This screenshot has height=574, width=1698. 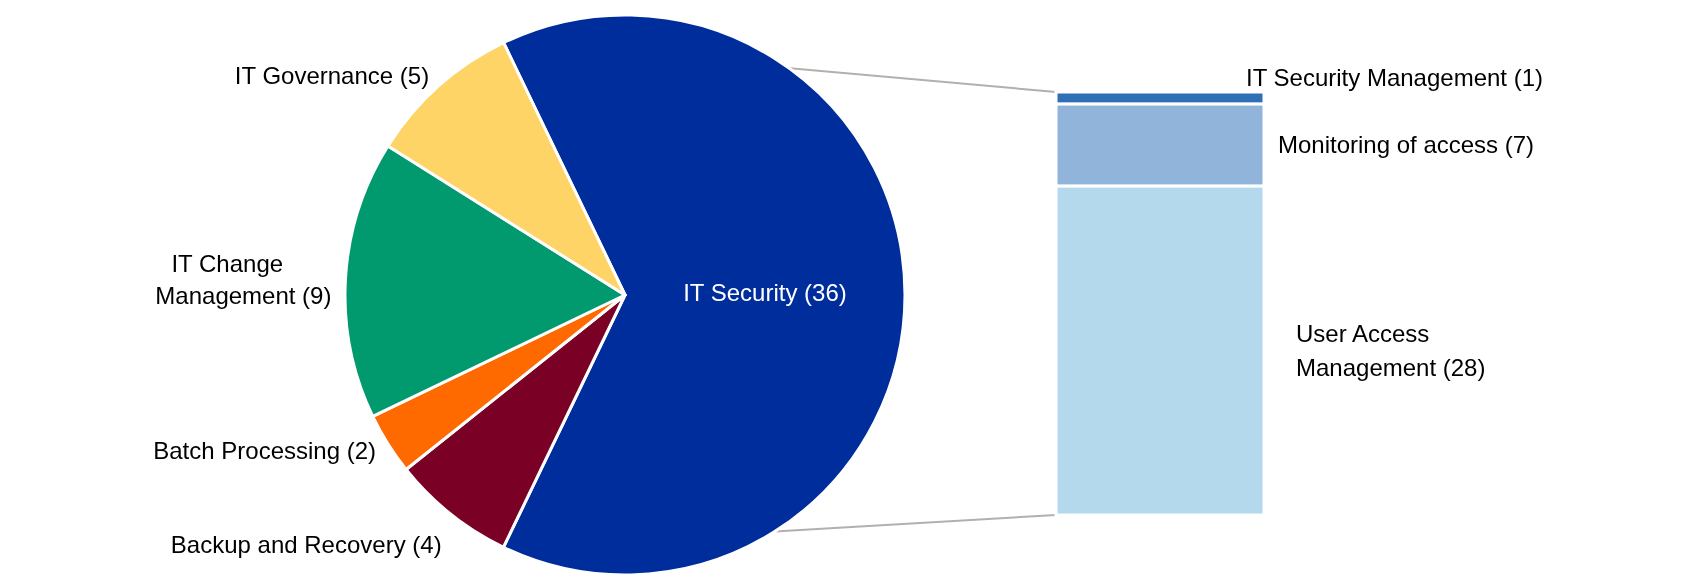 What do you see at coordinates (243, 280) in the screenshot?
I see `slice-label: IT Change Management (9)` at bounding box center [243, 280].